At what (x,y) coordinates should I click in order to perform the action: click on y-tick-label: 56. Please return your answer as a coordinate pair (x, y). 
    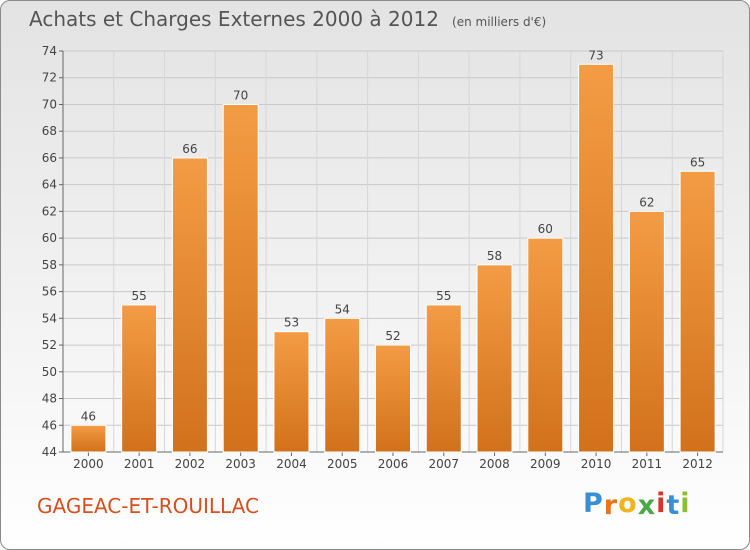
    Looking at the image, I should click on (49, 292).